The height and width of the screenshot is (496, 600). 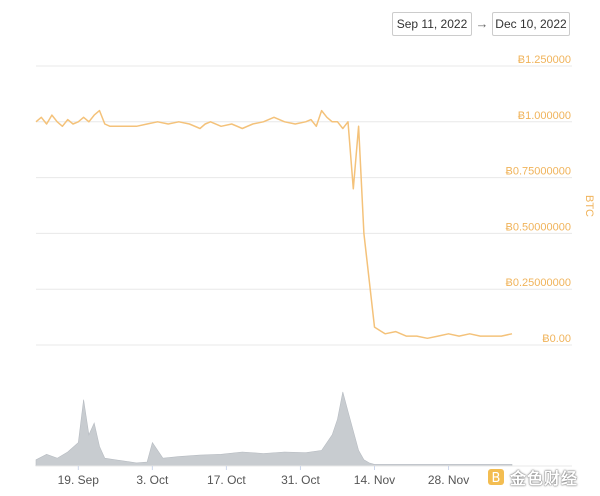 I want to click on svg-text: B, so click(x=496, y=478).